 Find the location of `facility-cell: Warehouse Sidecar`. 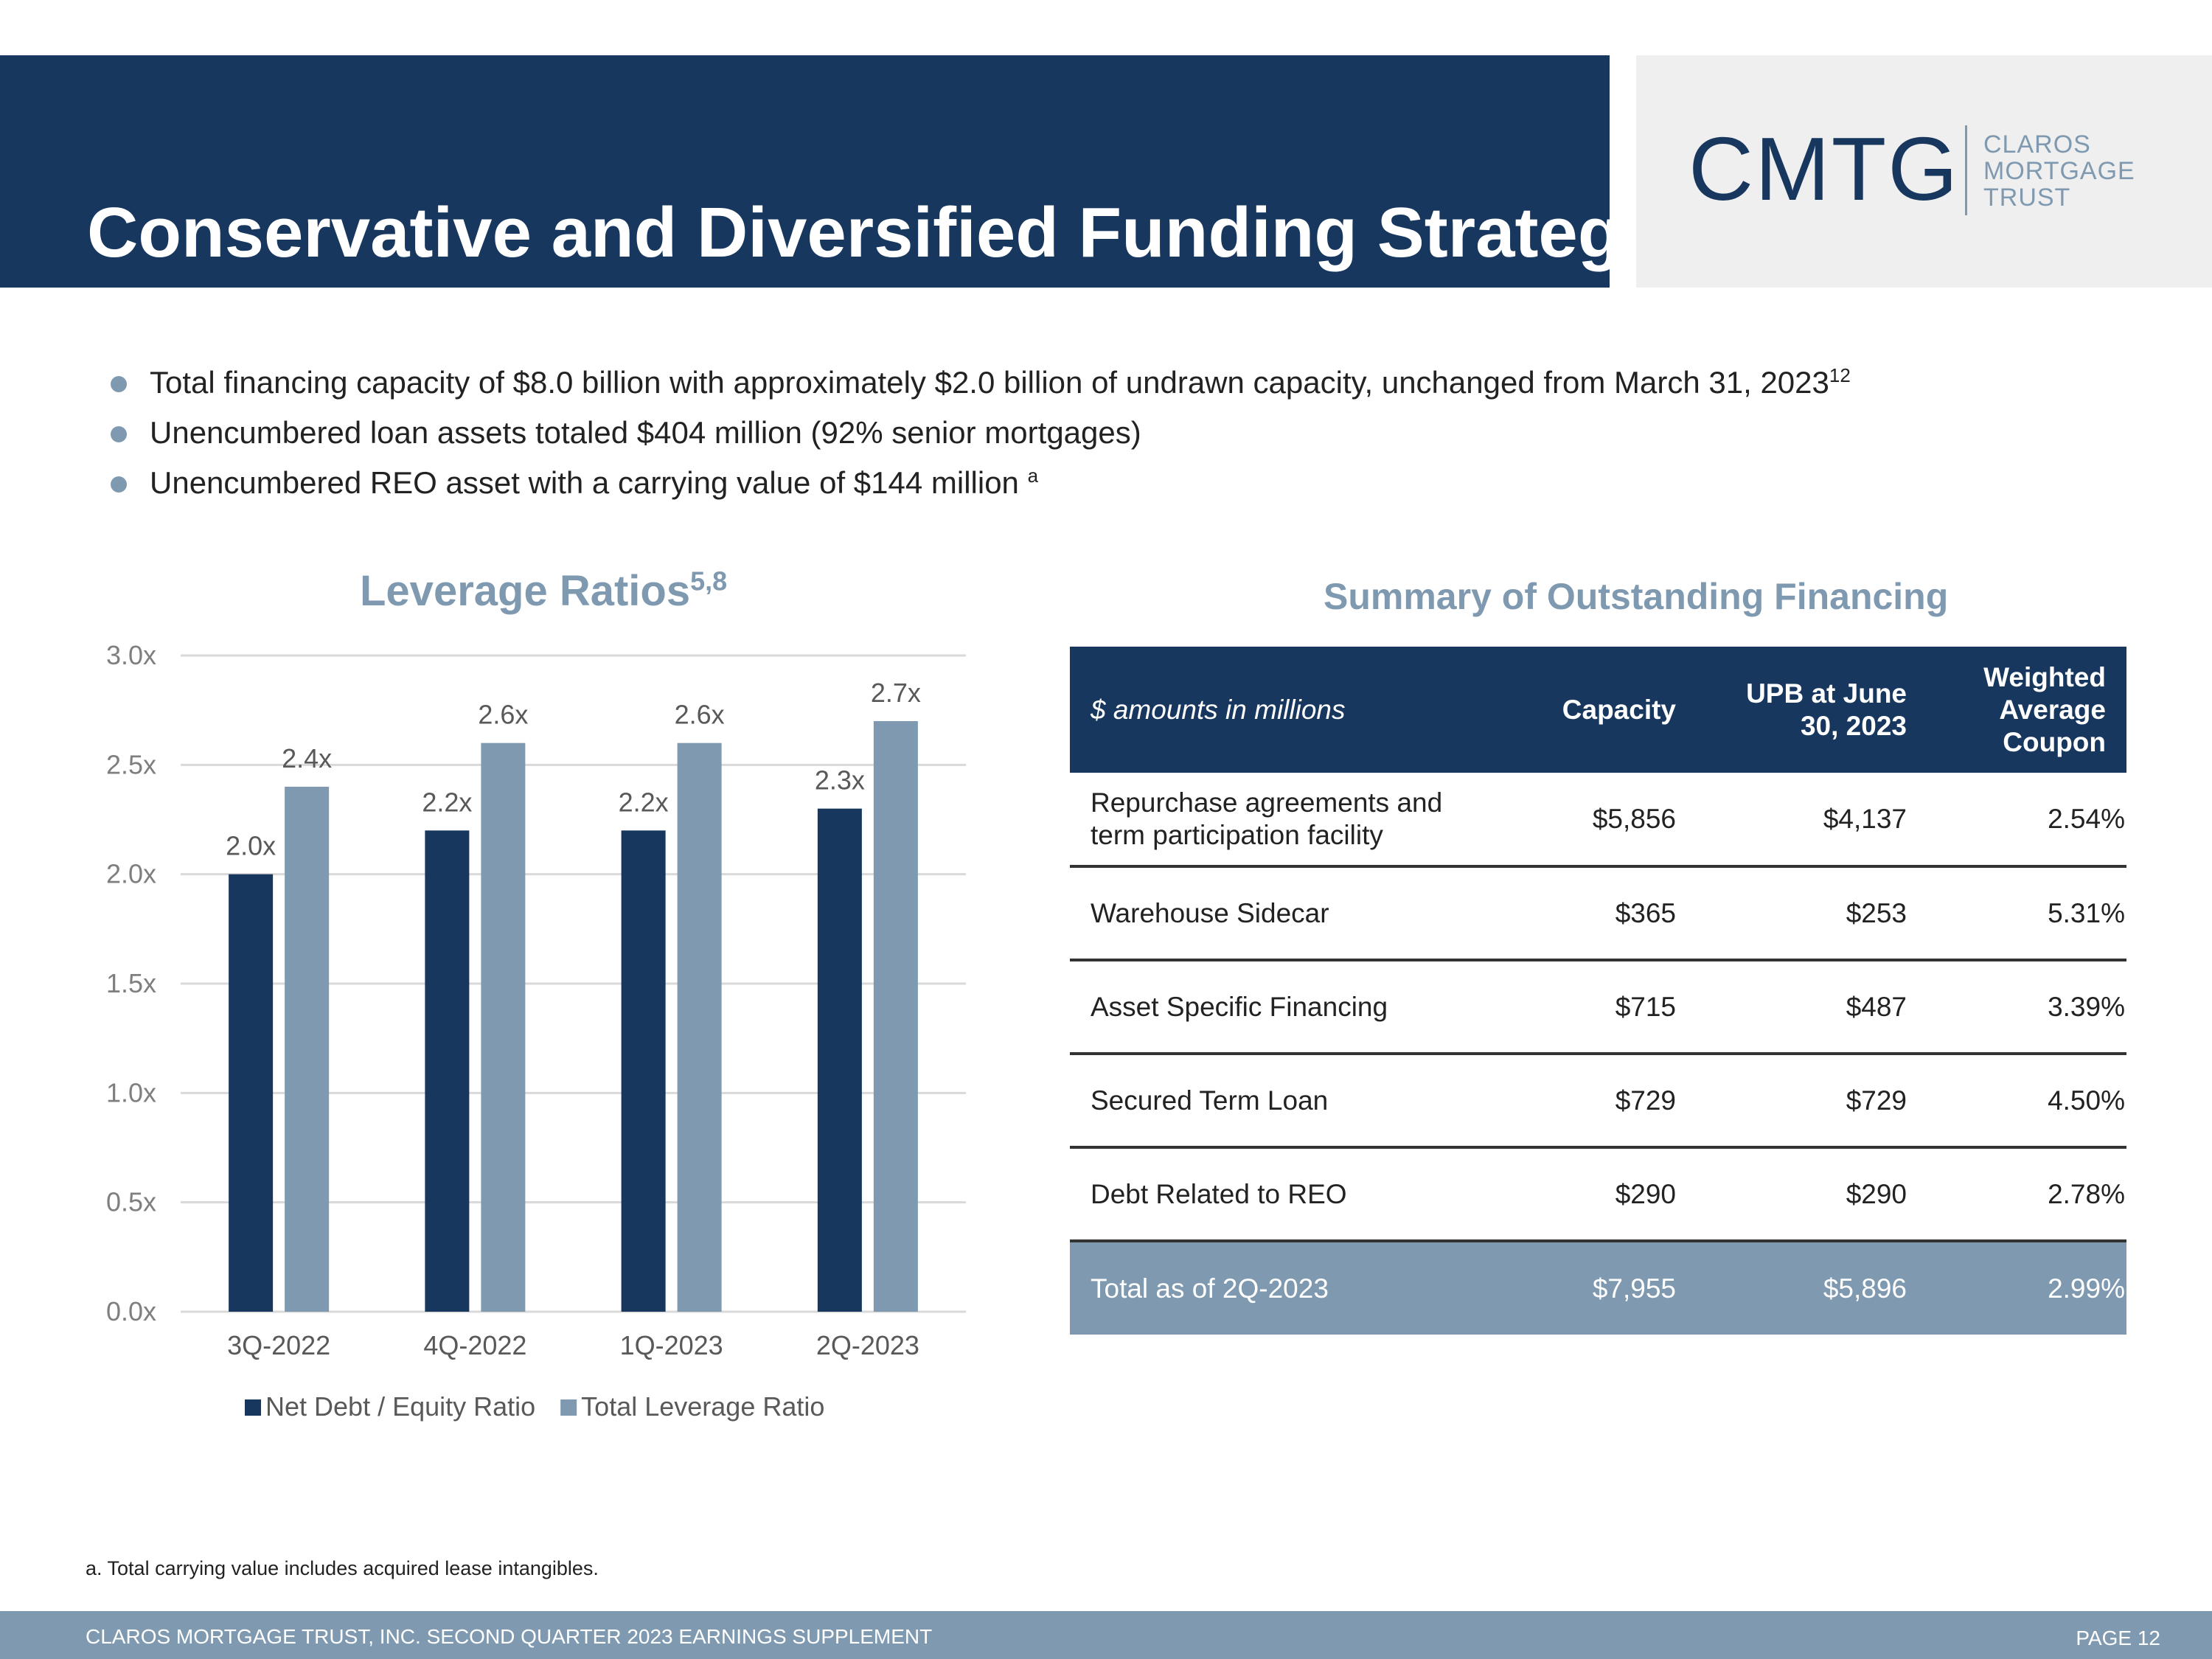

facility-cell: Warehouse Sidecar is located at coordinates (1276, 913).